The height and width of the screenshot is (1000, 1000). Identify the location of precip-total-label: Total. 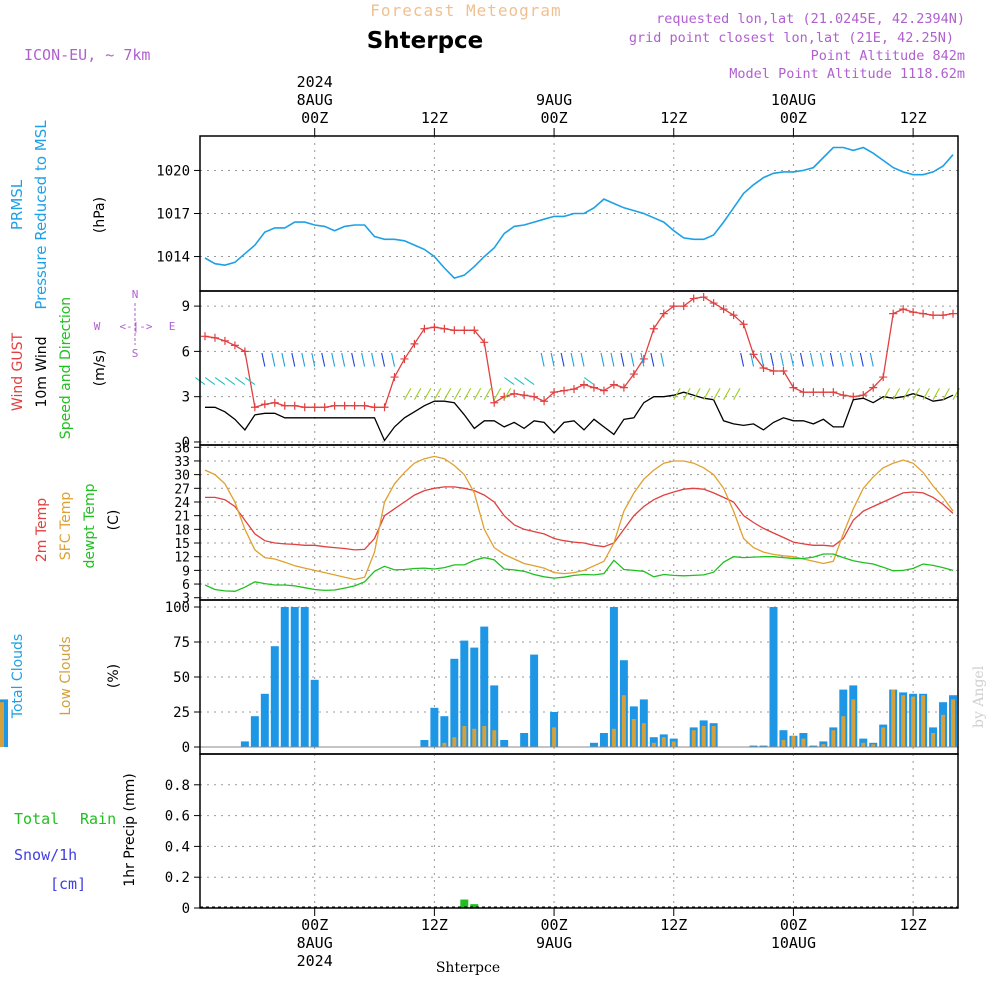
(36, 819).